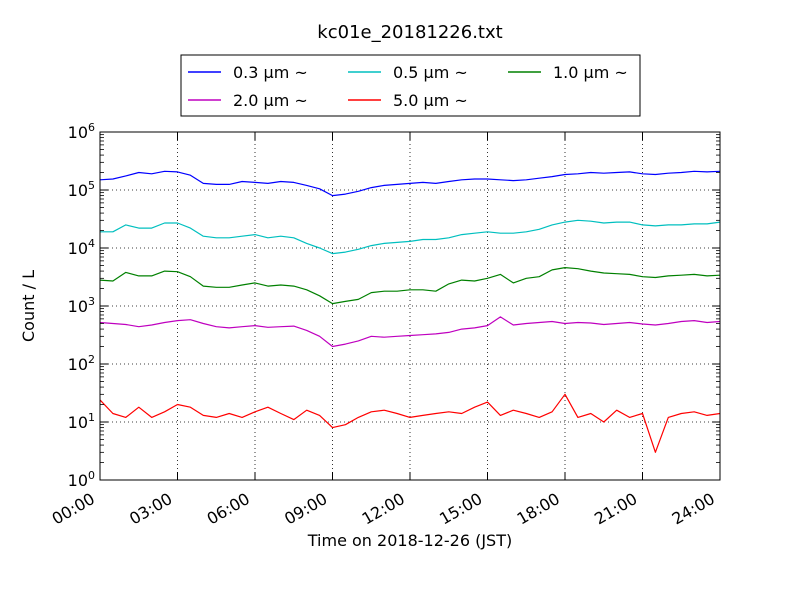 The image size is (800, 600). I want to click on y-tick-exponent: 3, so click(91, 301).